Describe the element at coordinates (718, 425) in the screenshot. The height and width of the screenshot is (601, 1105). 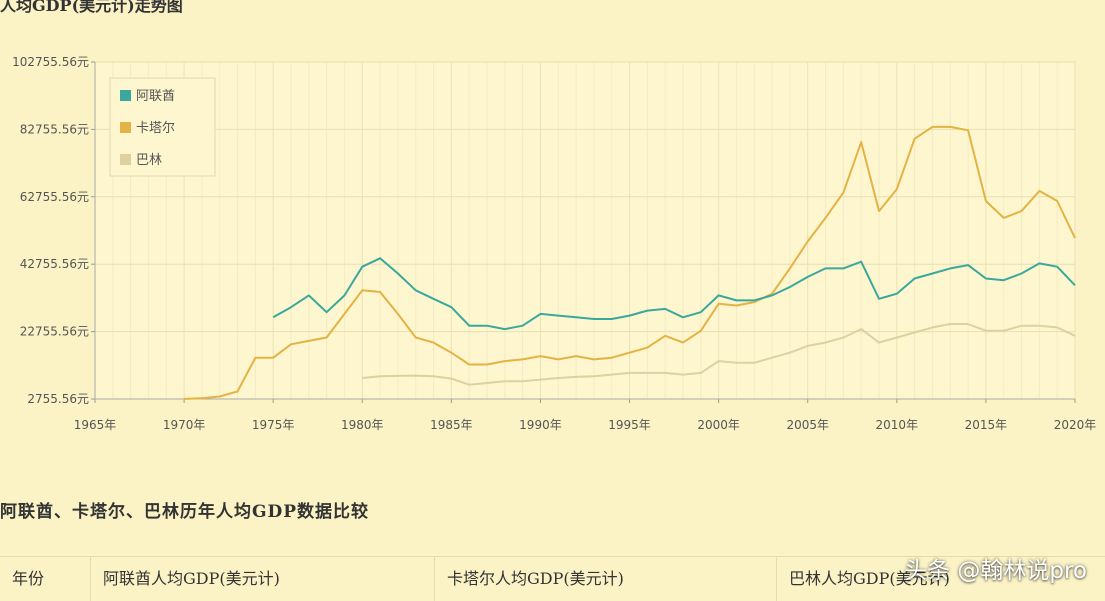
I see `x-tick-label: 2000年` at that location.